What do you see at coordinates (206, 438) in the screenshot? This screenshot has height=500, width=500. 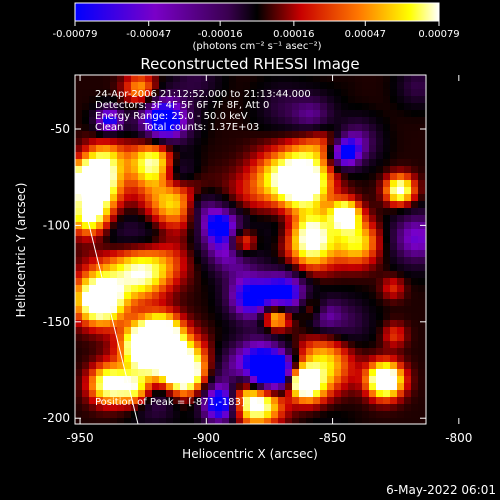 I see `x-tick-label: -900` at bounding box center [206, 438].